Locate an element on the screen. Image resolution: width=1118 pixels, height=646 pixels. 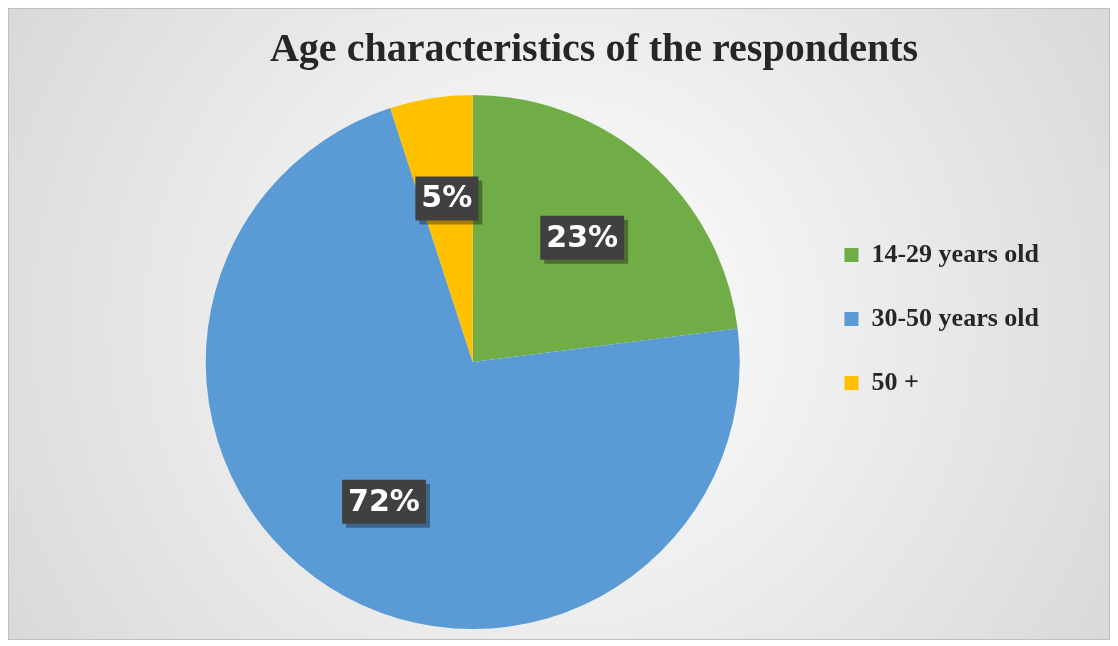
data-label: 5% is located at coordinates (447, 197).